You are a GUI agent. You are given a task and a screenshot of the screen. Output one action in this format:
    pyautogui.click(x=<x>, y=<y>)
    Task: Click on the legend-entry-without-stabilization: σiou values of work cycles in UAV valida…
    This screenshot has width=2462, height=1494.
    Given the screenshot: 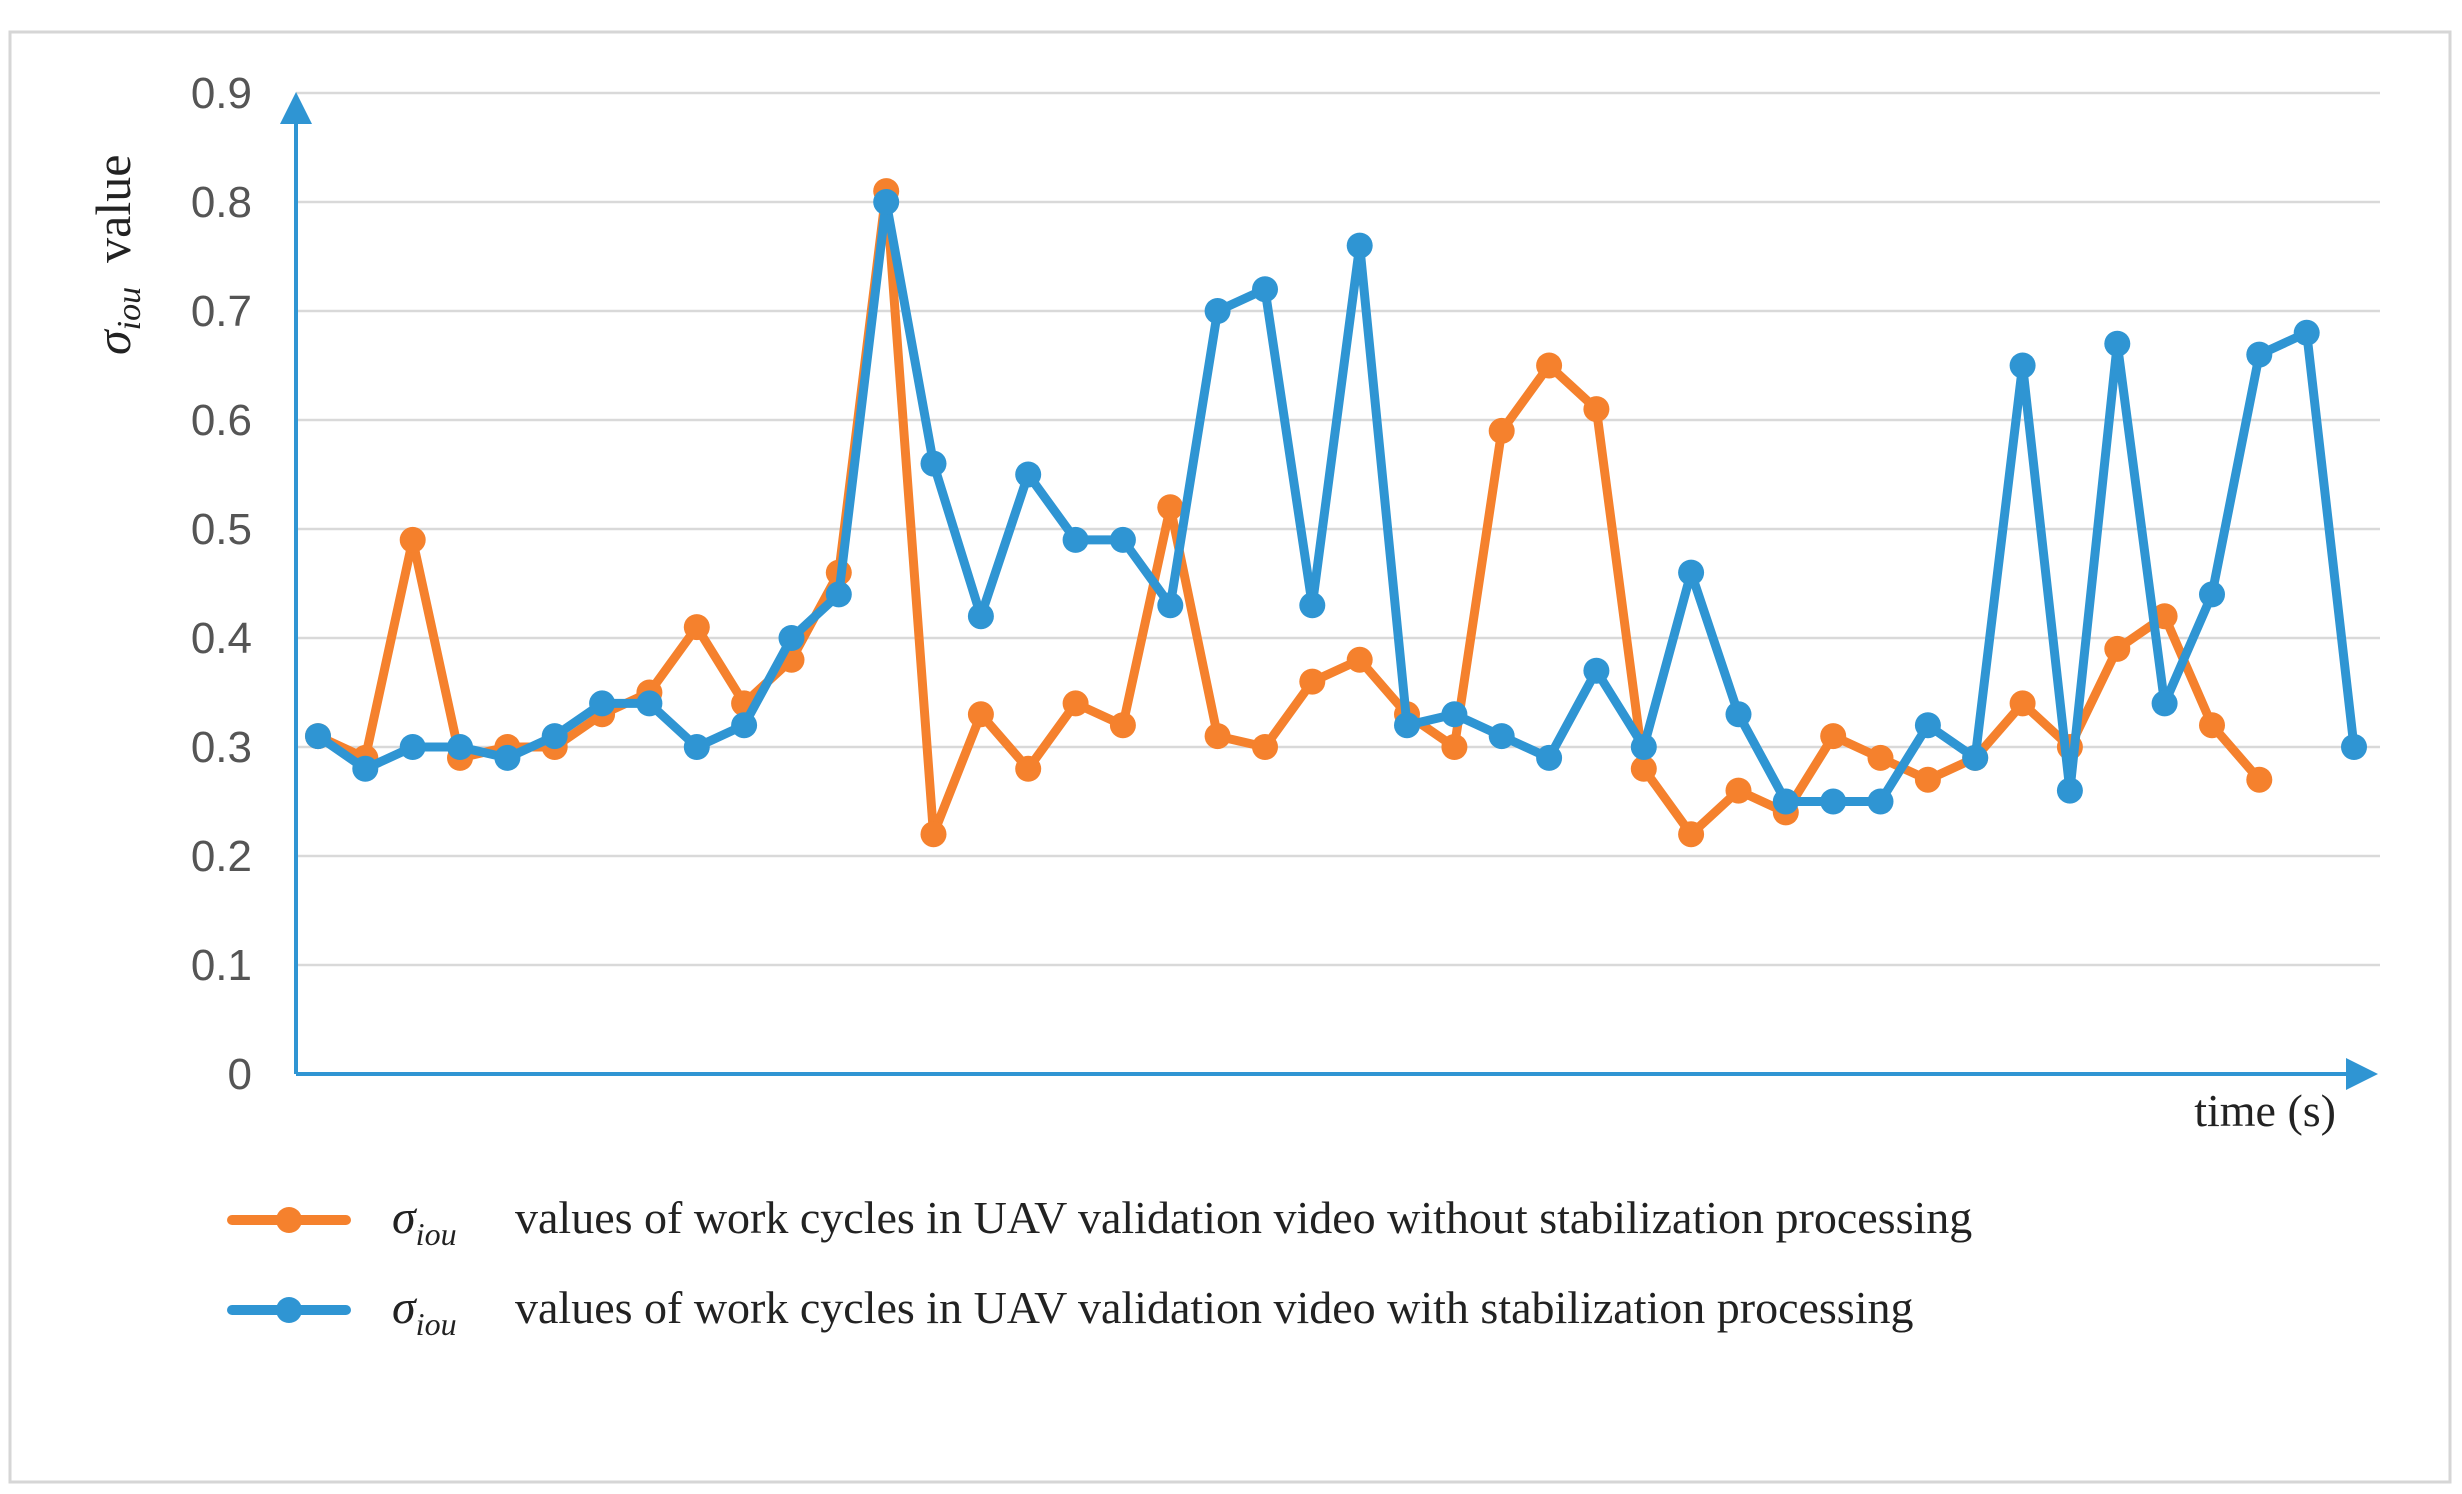 What is the action you would take?
    pyautogui.click(x=1099, y=1221)
    